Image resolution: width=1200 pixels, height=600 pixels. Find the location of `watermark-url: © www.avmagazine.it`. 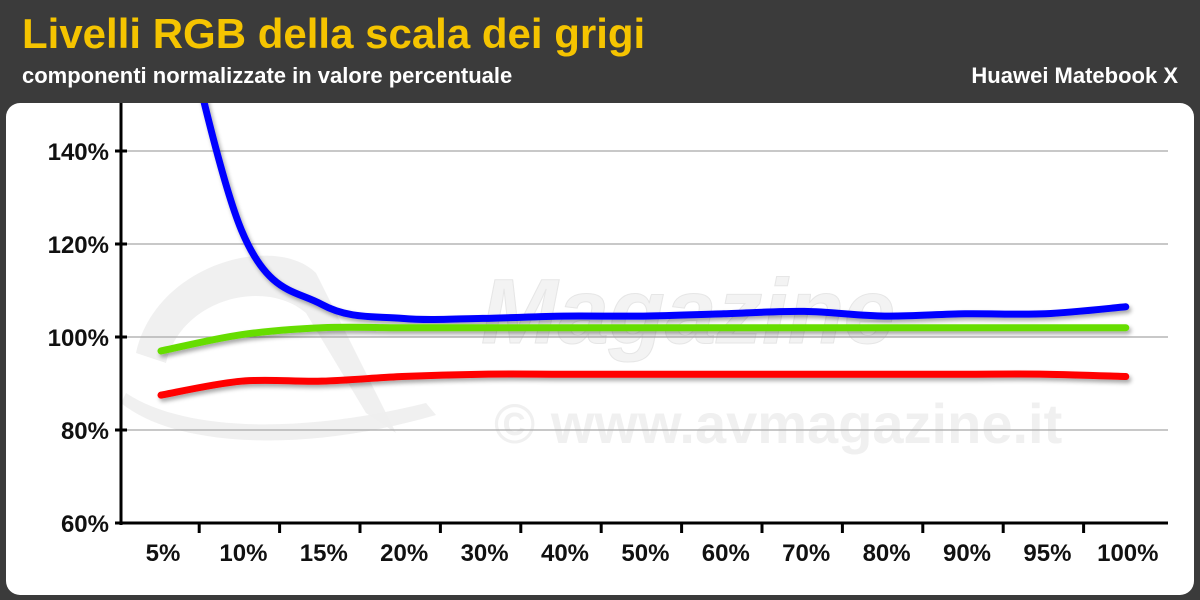

watermark-url: © www.avmagazine.it is located at coordinates (778, 423).